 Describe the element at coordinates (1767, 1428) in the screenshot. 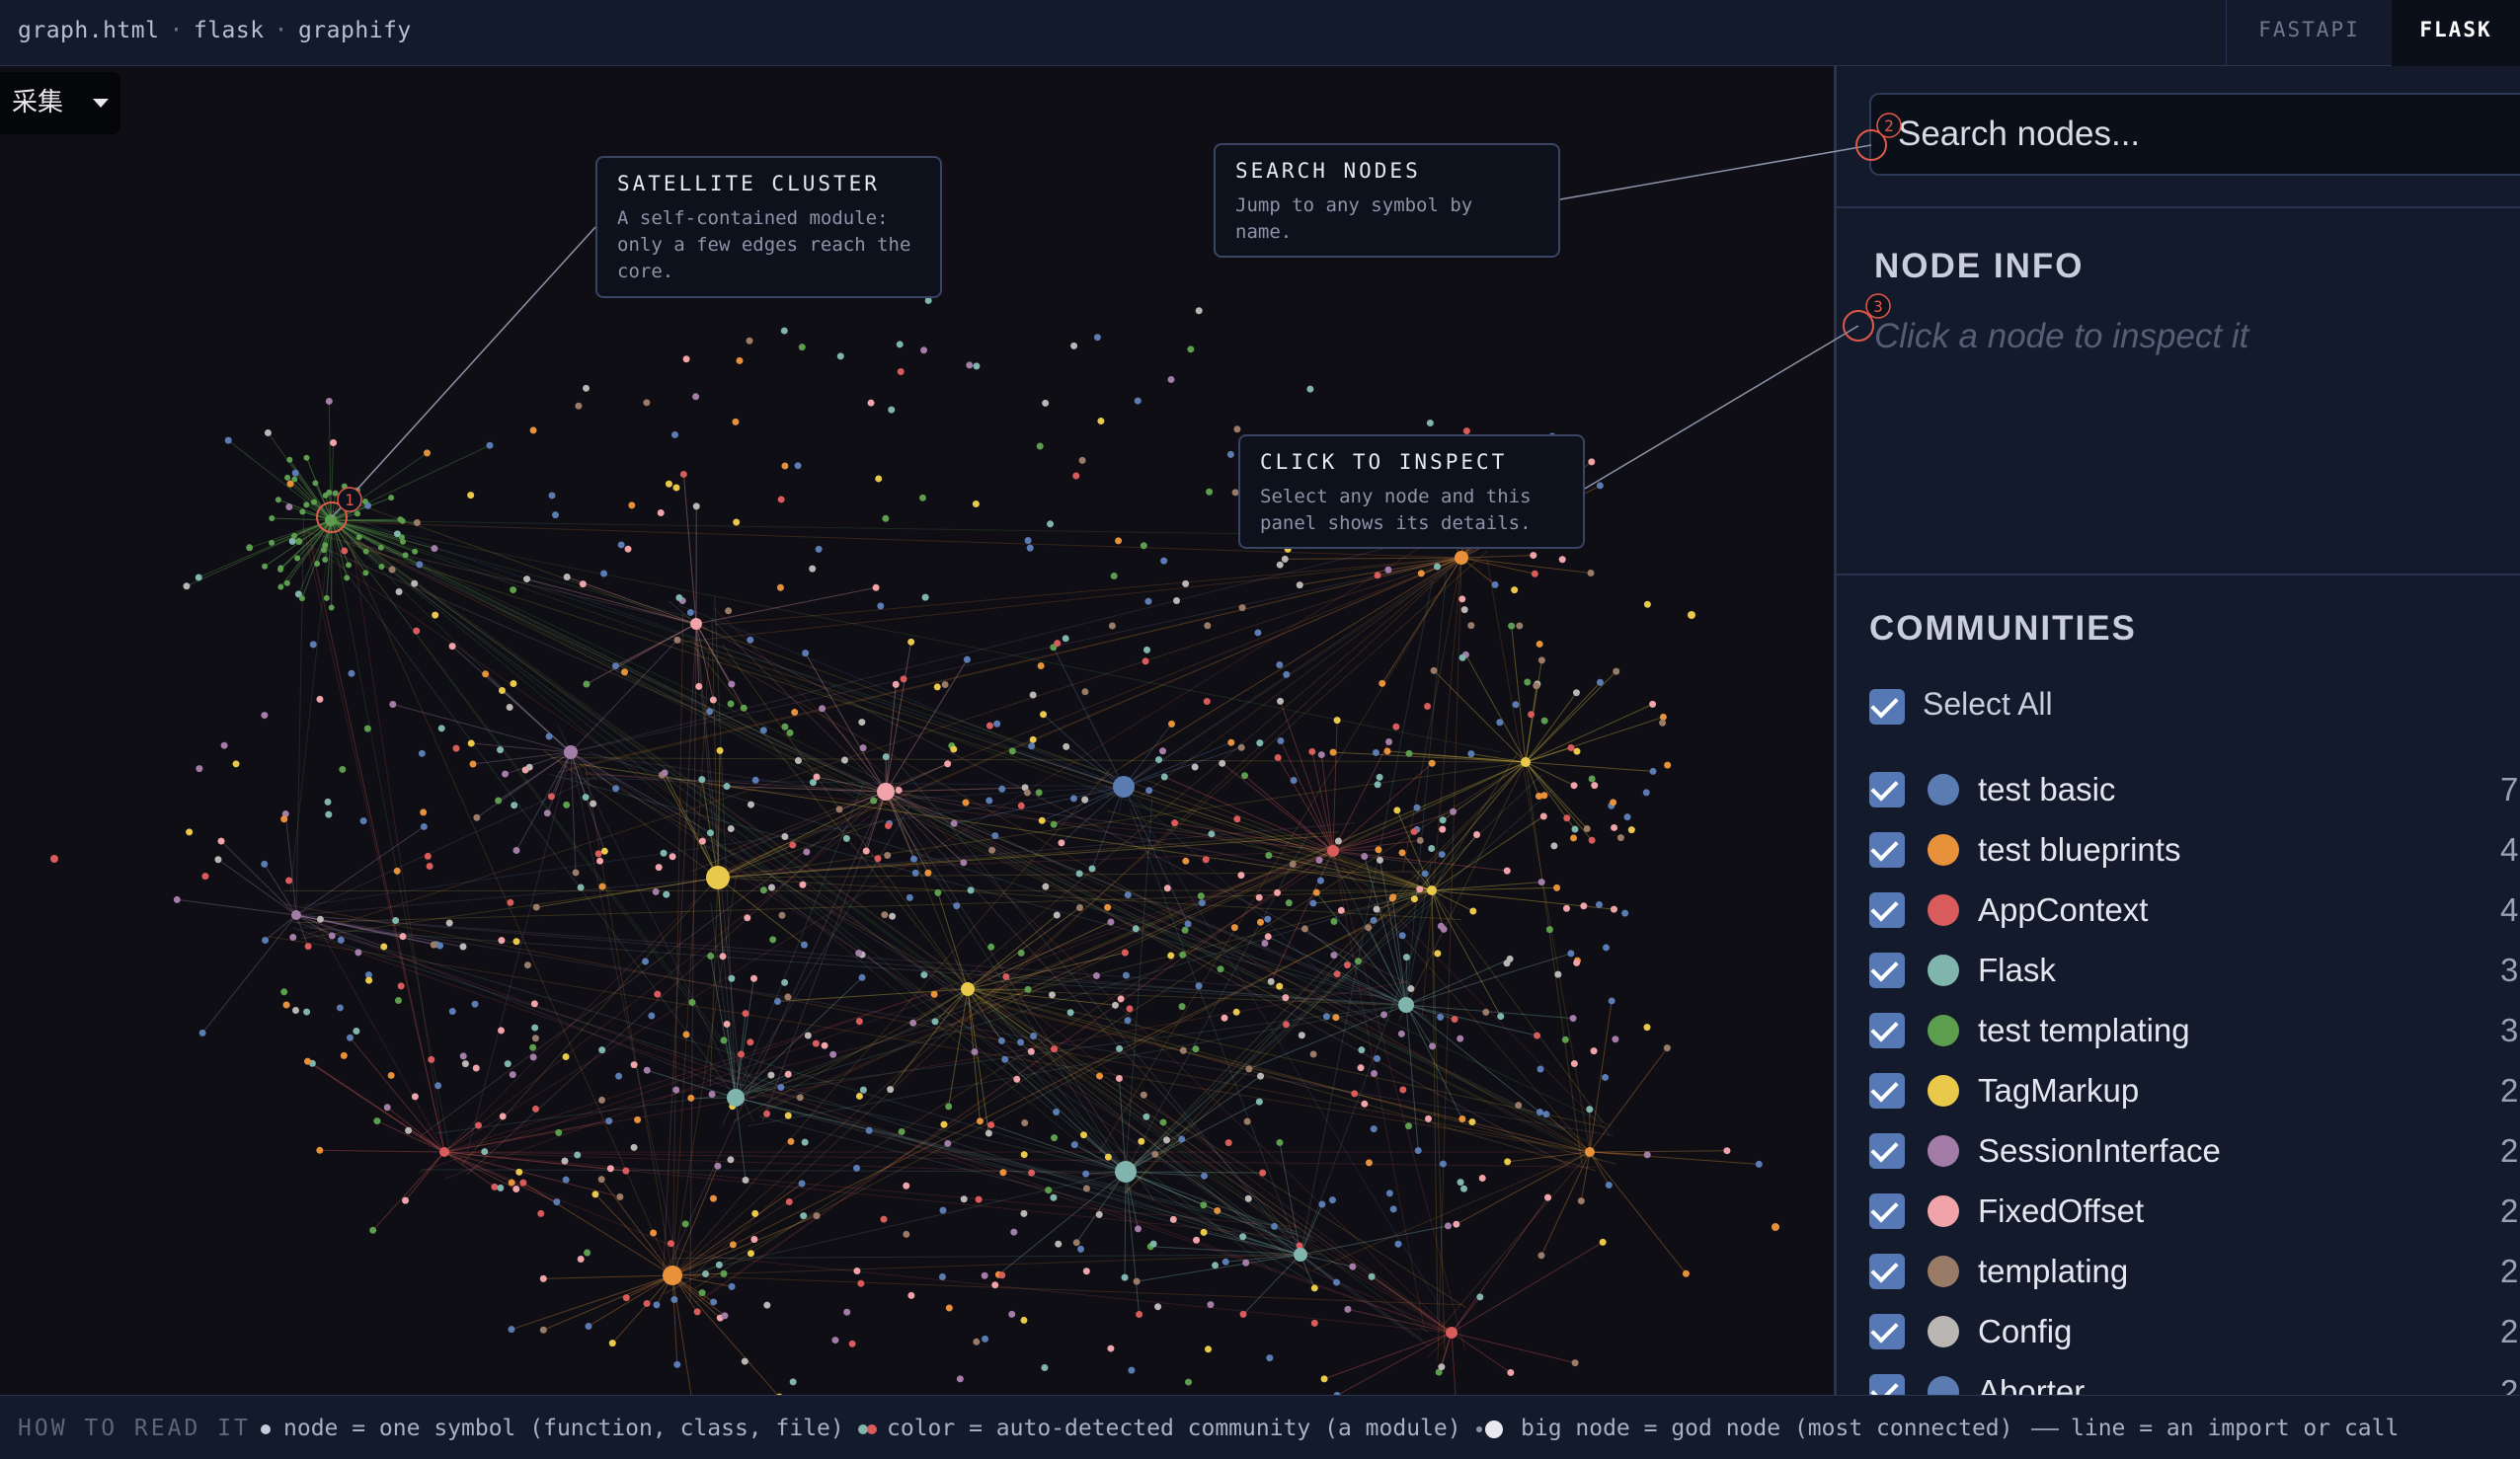

I see `legend-big-node: big node = god node (most connected)` at that location.